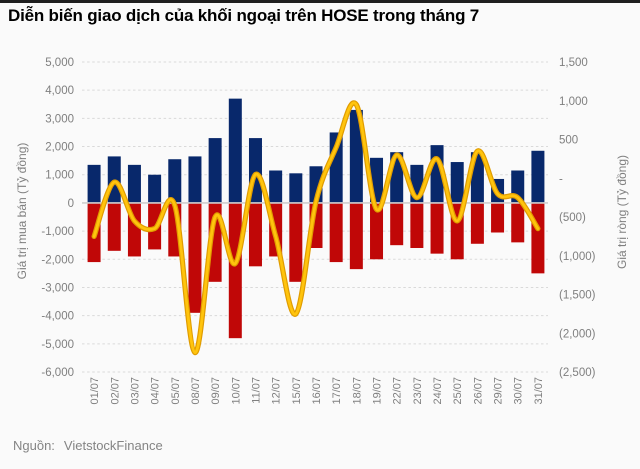 Image resolution: width=640 pixels, height=469 pixels. What do you see at coordinates (216, 391) in the screenshot?
I see `x-tick-label: 09/07` at bounding box center [216, 391].